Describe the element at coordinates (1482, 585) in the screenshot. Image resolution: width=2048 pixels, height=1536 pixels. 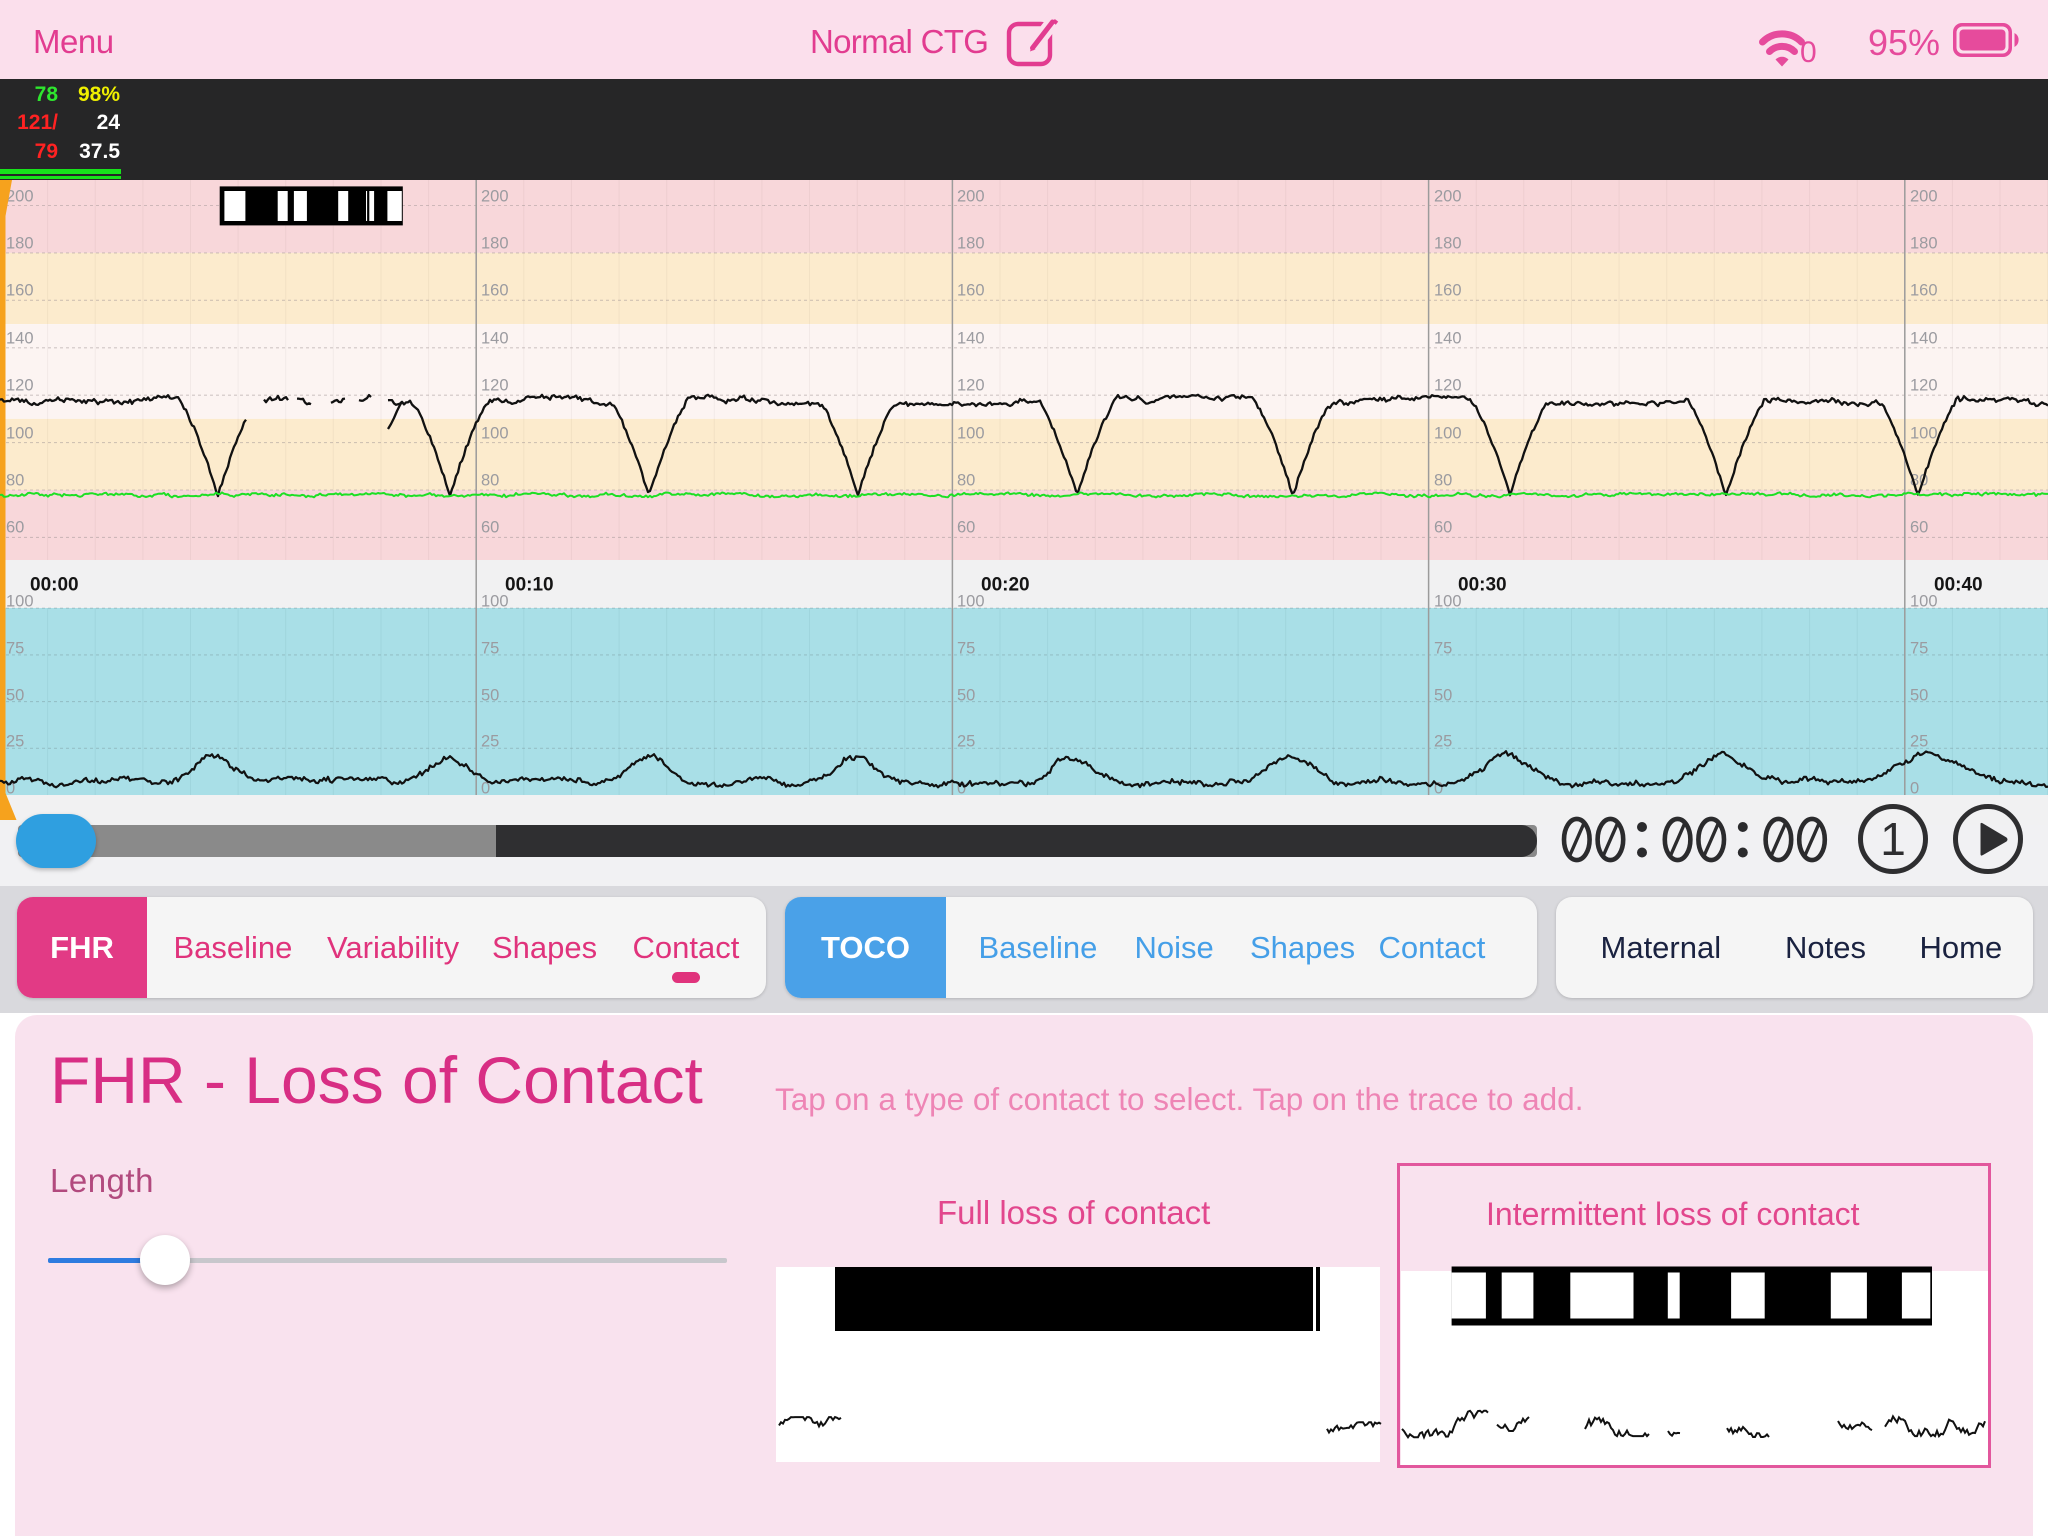
I see `svg-text: 00:30` at that location.